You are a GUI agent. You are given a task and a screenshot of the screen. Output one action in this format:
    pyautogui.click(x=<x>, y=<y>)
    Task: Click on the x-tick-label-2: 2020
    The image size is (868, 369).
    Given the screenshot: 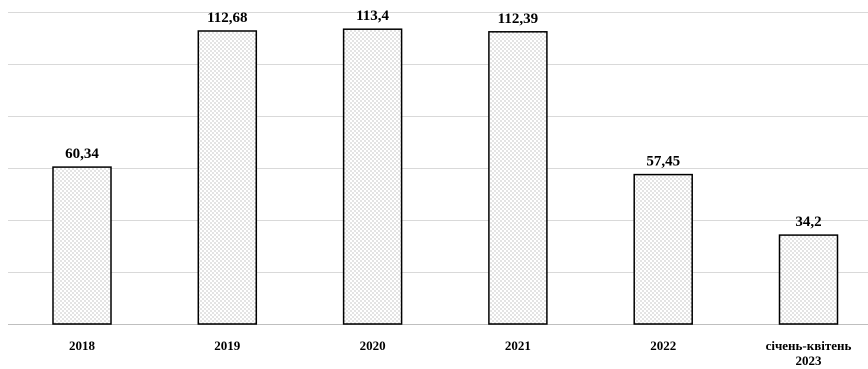 What is the action you would take?
    pyautogui.click(x=373, y=345)
    